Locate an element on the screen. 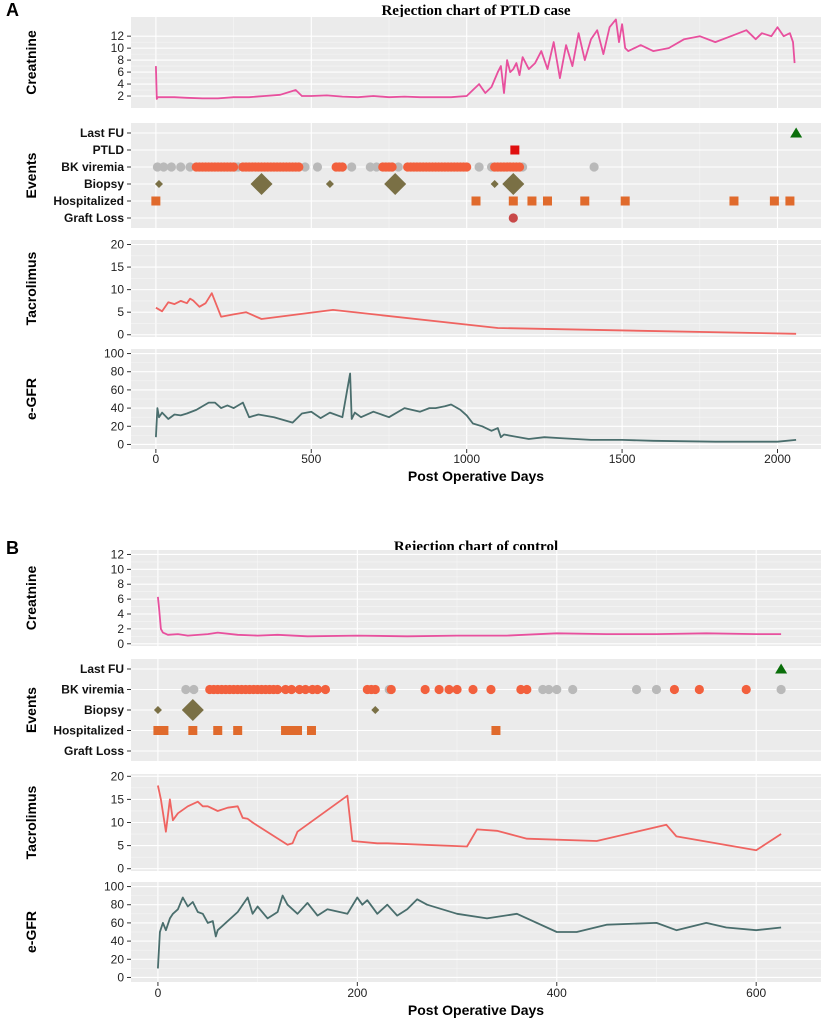 The width and height of the screenshot is (826, 1022). xtick-label: 600 is located at coordinates (756, 993).